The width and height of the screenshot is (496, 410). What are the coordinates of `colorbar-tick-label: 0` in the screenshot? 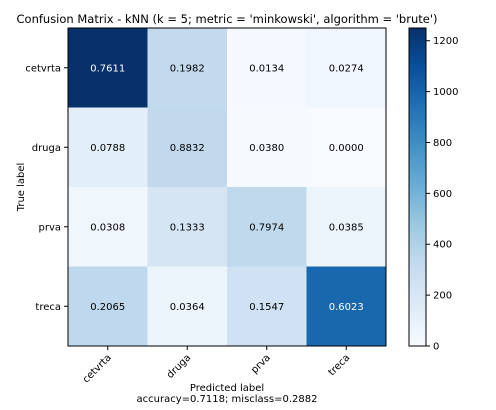 It's located at (436, 347).